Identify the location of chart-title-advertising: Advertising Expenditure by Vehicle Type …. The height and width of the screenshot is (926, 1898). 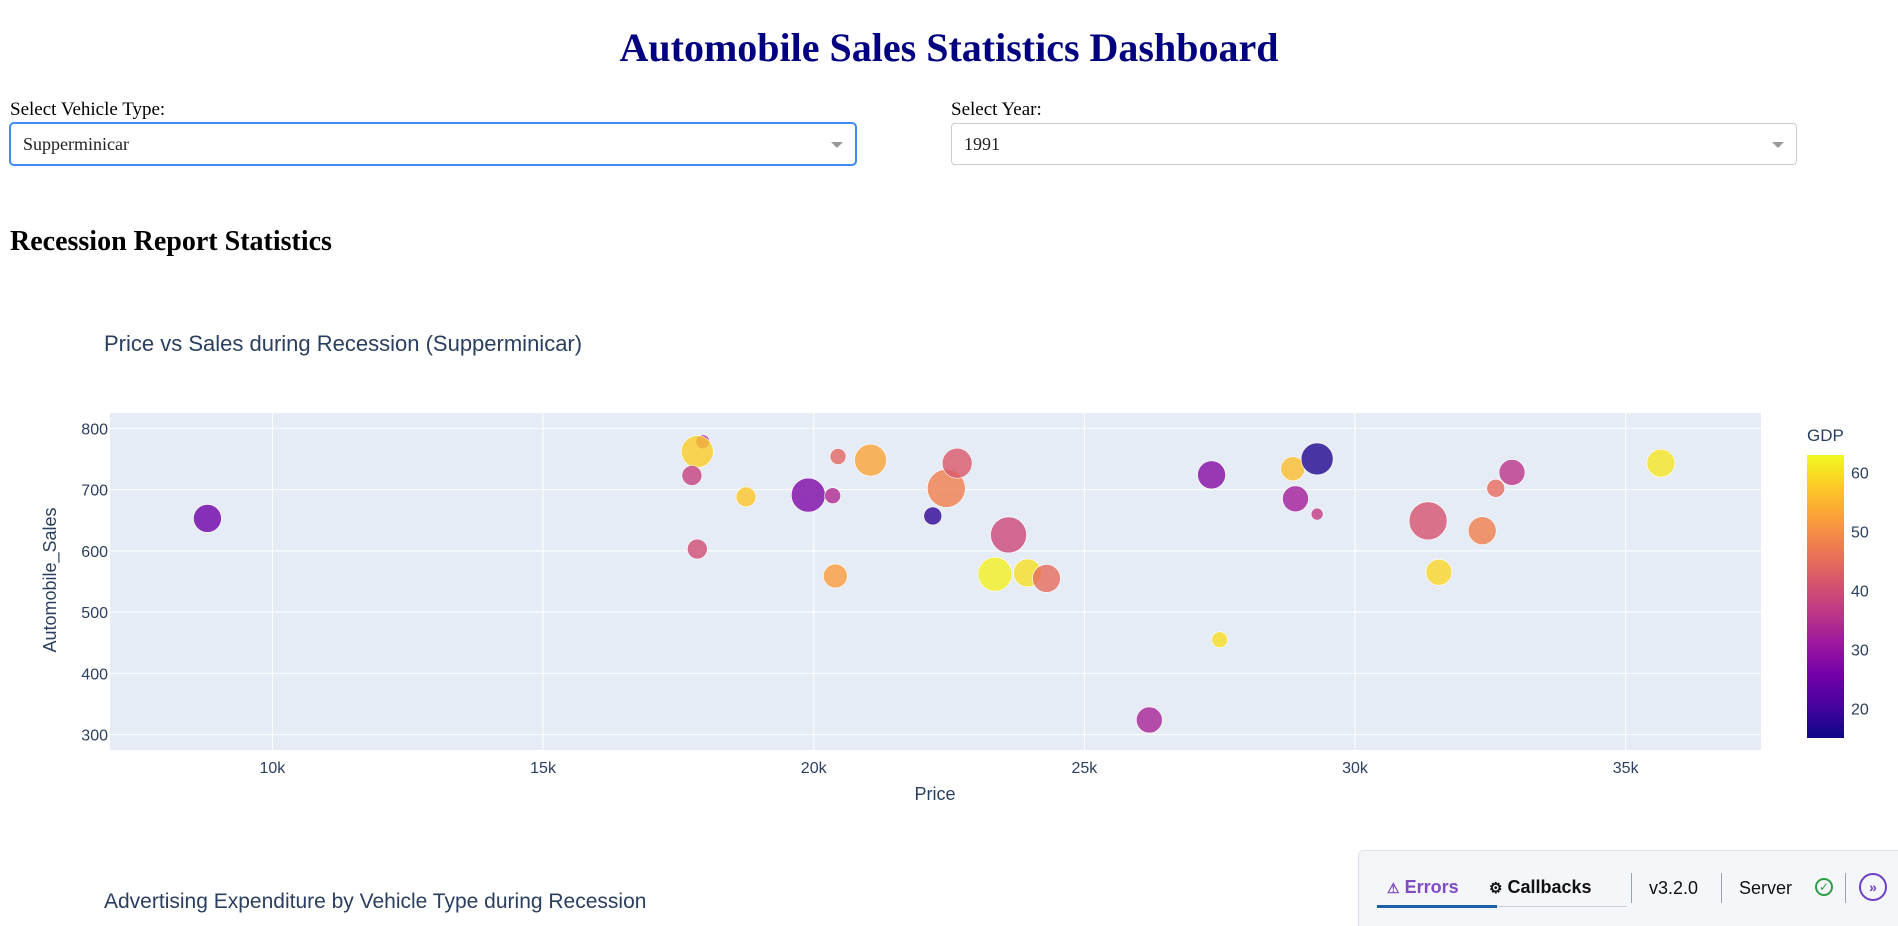
(375, 901).